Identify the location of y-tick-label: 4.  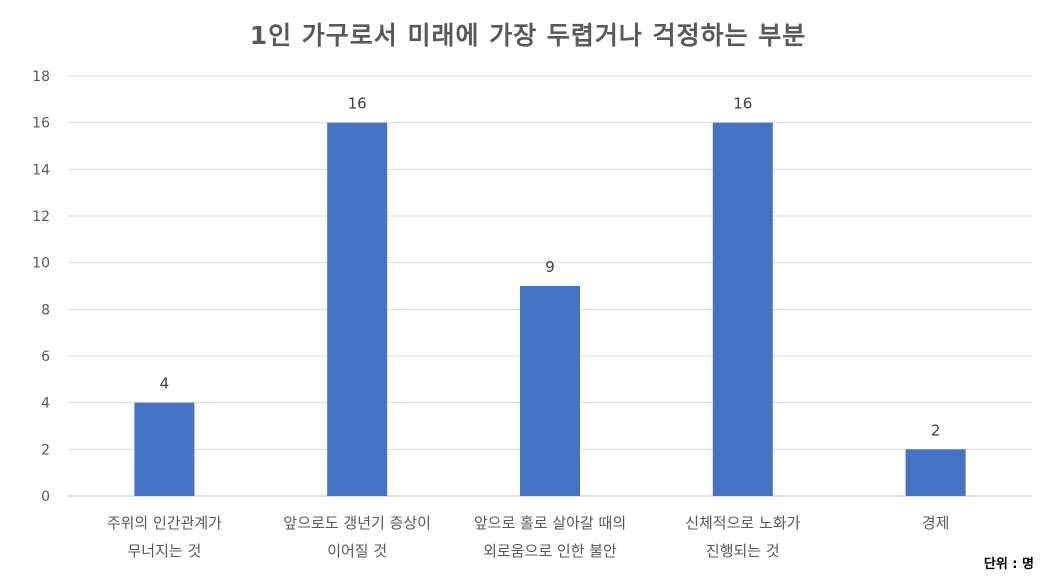
(45, 404).